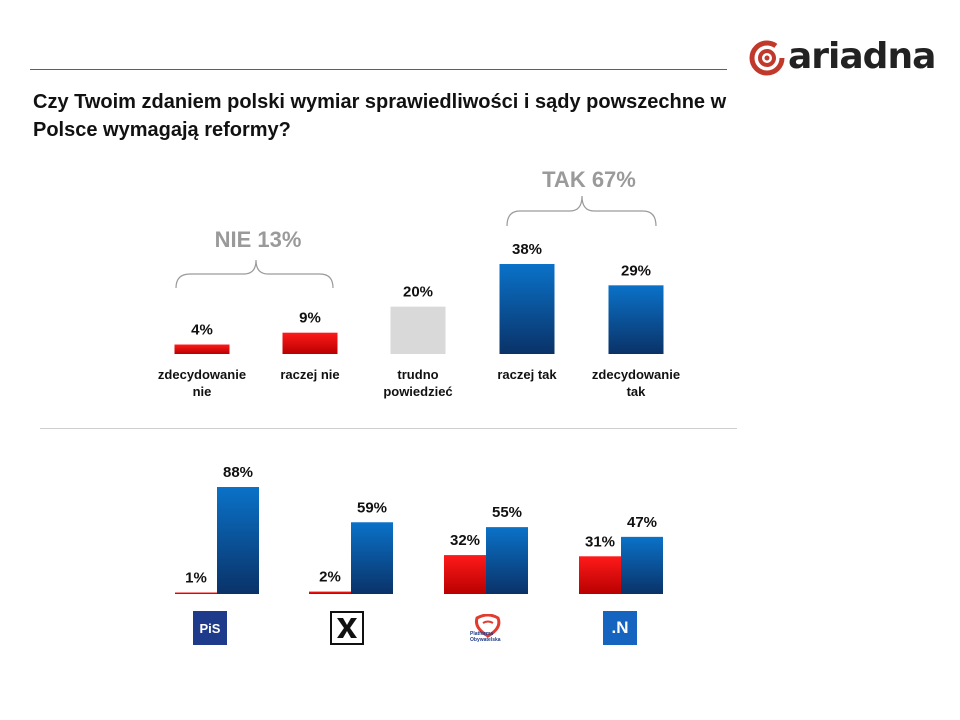  I want to click on party-value-label: 88%, so click(238, 472).